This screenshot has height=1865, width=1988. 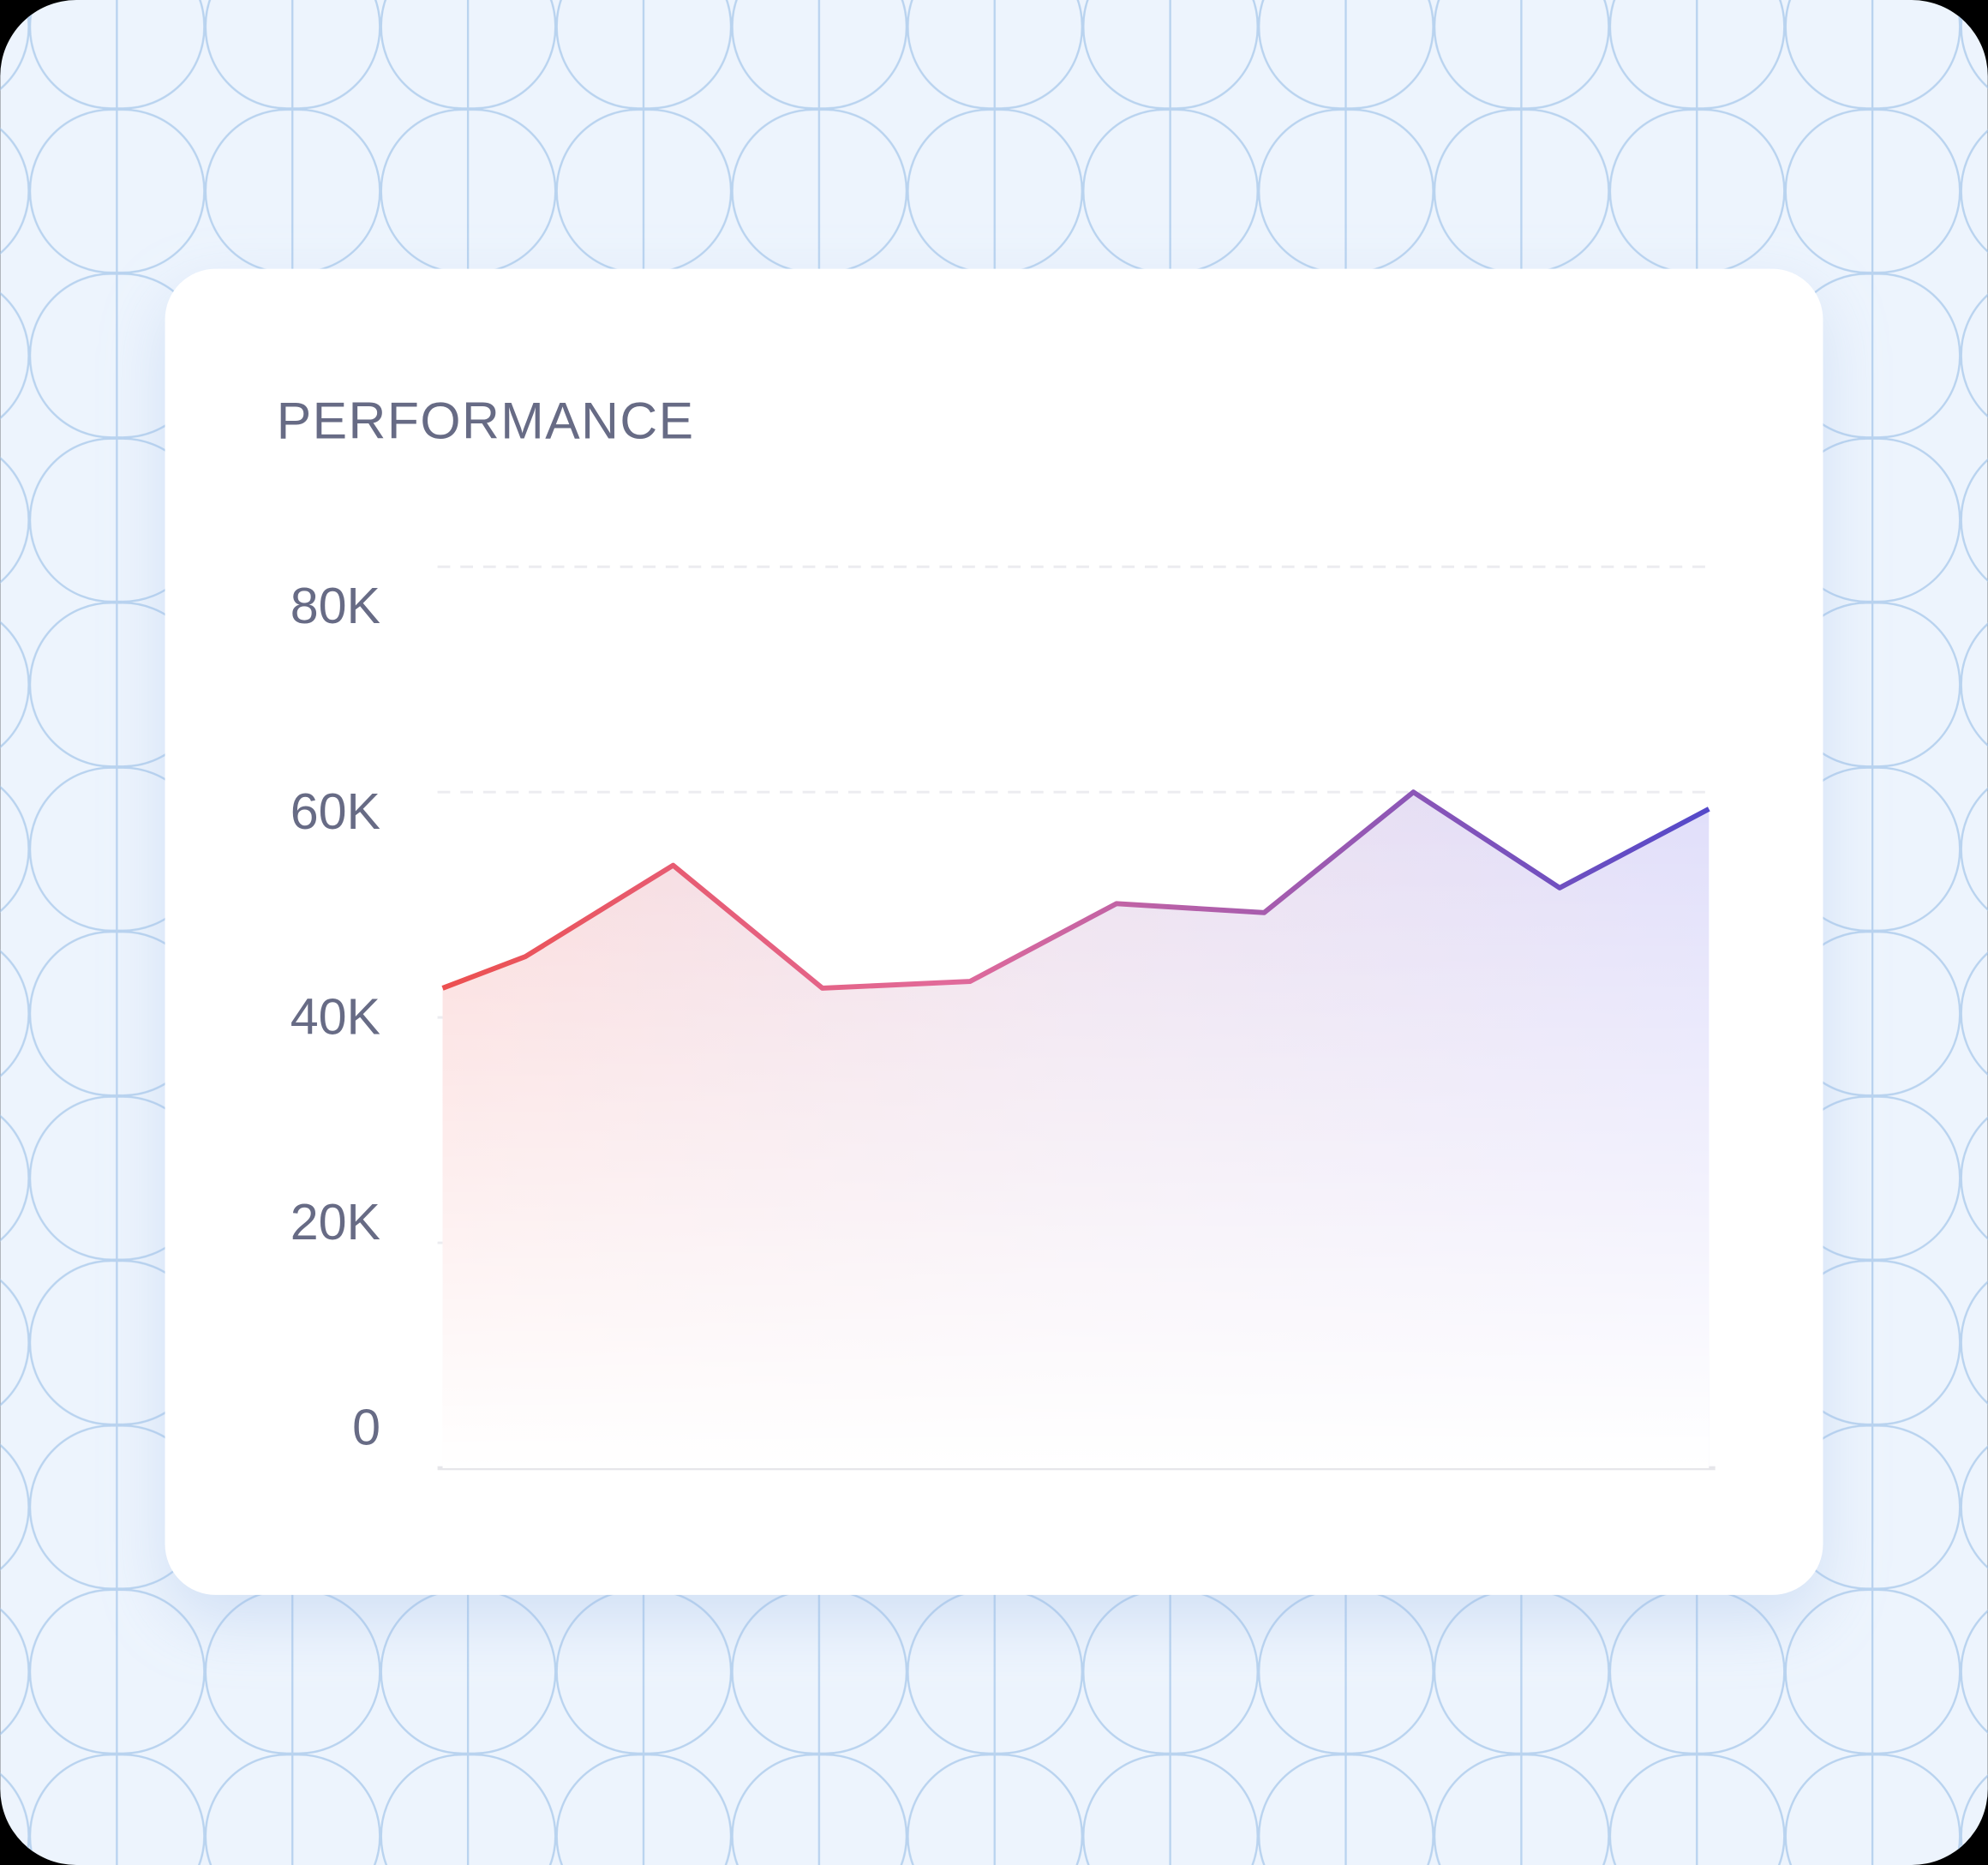 What do you see at coordinates (366, 1427) in the screenshot?
I see `y-tick-label: 0` at bounding box center [366, 1427].